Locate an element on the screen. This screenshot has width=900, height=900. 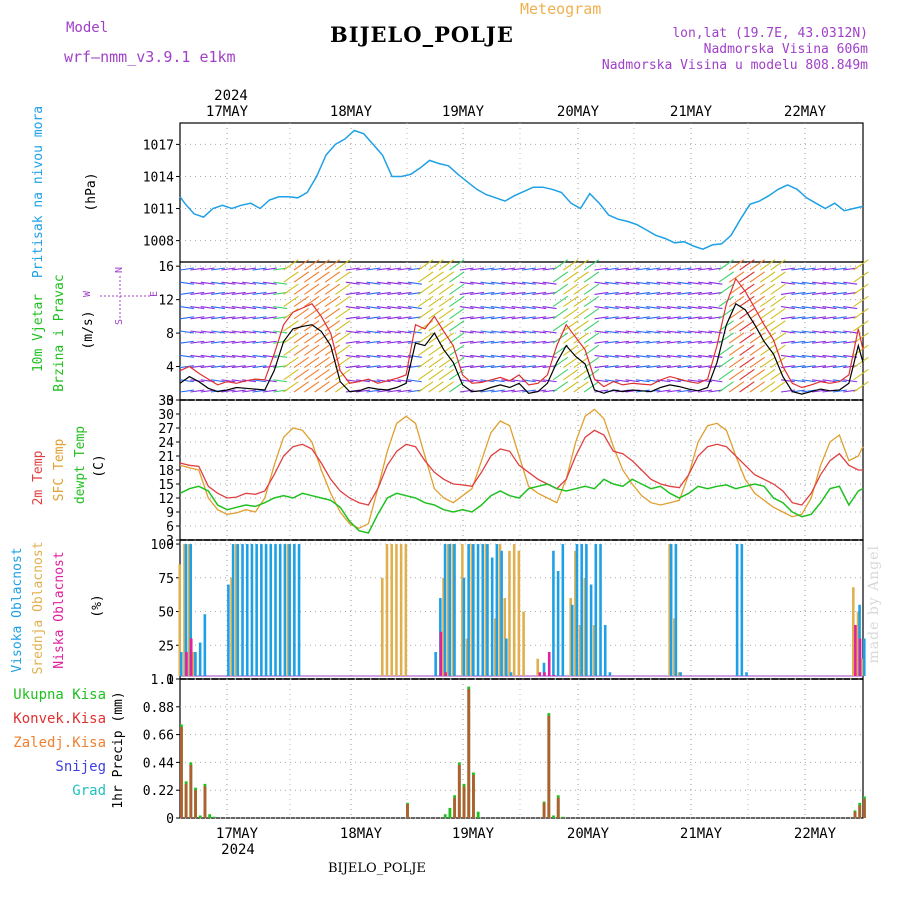
elevation-label: Nadmorska Visina 606m is located at coordinates (785, 49).